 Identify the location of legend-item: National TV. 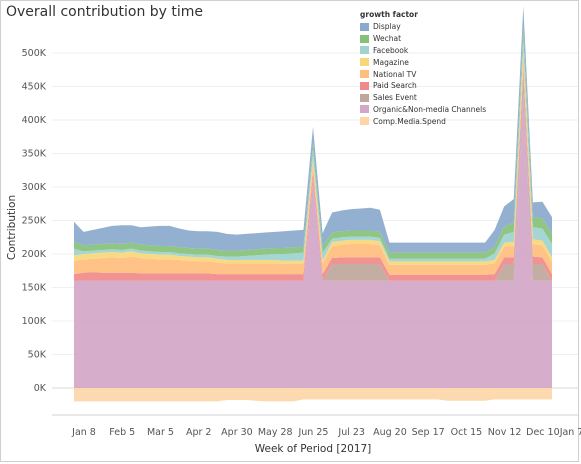
(423, 74).